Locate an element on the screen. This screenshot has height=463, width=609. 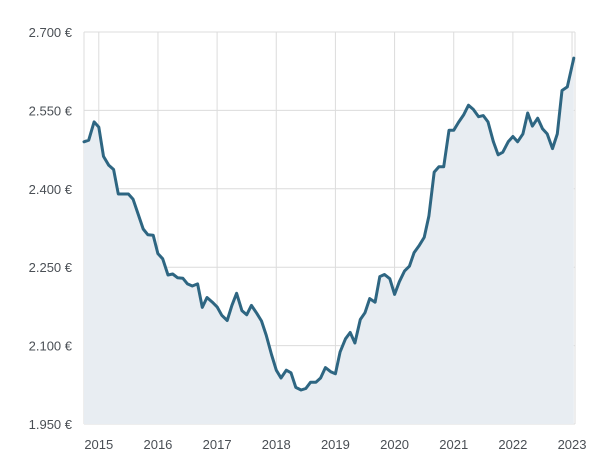
y-tick-label: 2.250 € is located at coordinates (51, 267).